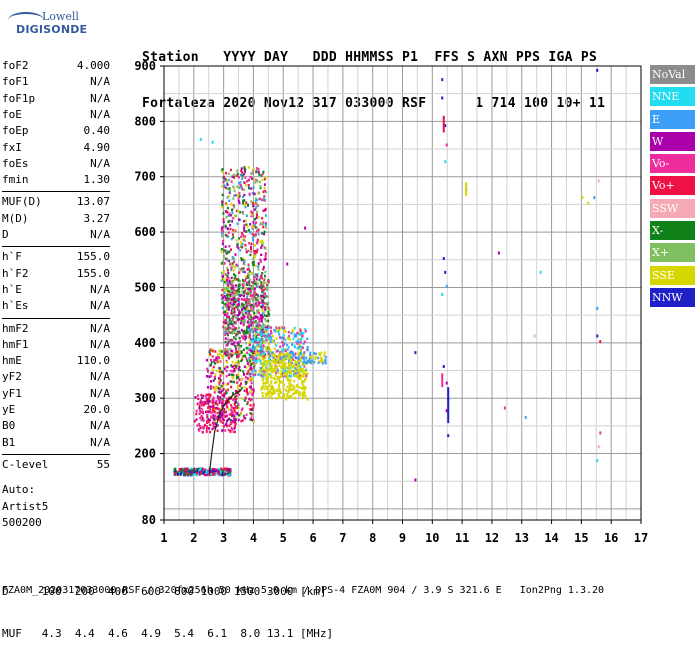 The width and height of the screenshot is (700, 655). What do you see at coordinates (60, 16) in the screenshot?
I see `logo-line1: Lowell` at bounding box center [60, 16].